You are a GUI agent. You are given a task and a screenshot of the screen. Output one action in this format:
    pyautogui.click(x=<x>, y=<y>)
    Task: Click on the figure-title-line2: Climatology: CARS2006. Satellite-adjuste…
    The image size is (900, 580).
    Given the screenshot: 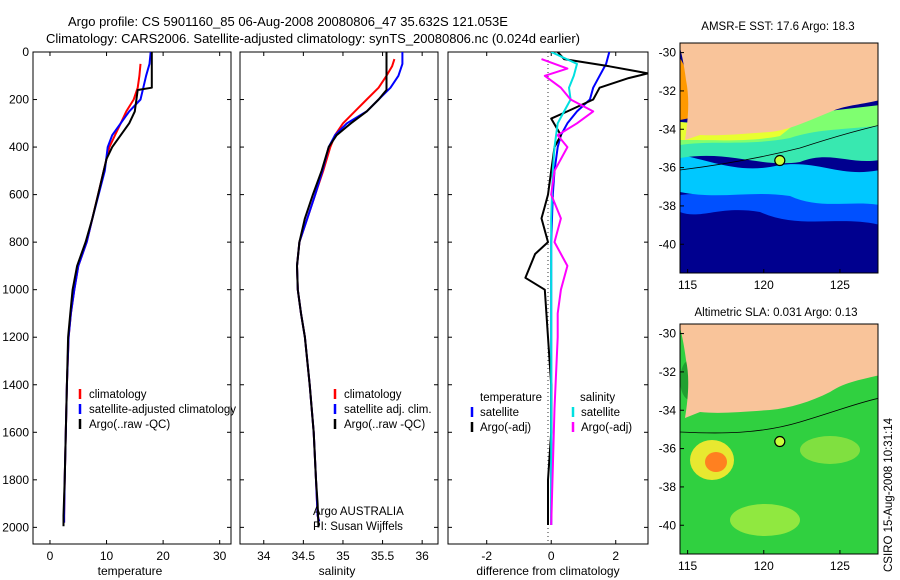 What is the action you would take?
    pyautogui.click(x=313, y=38)
    